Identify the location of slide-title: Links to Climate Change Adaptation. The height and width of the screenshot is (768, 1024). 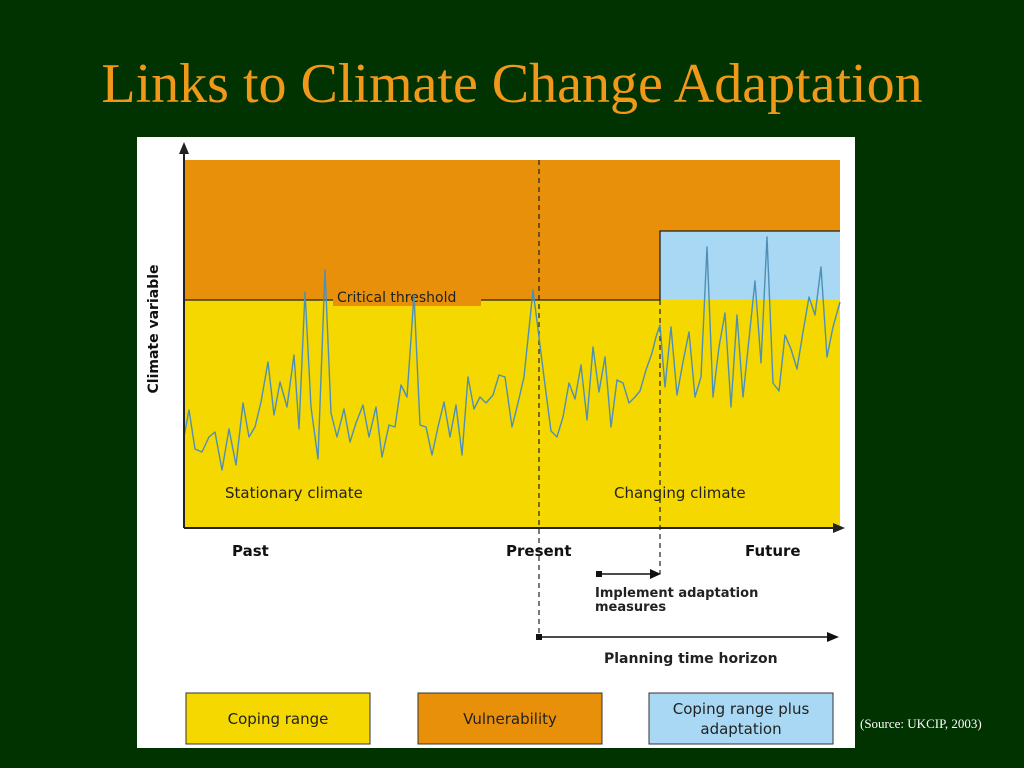
(512, 84).